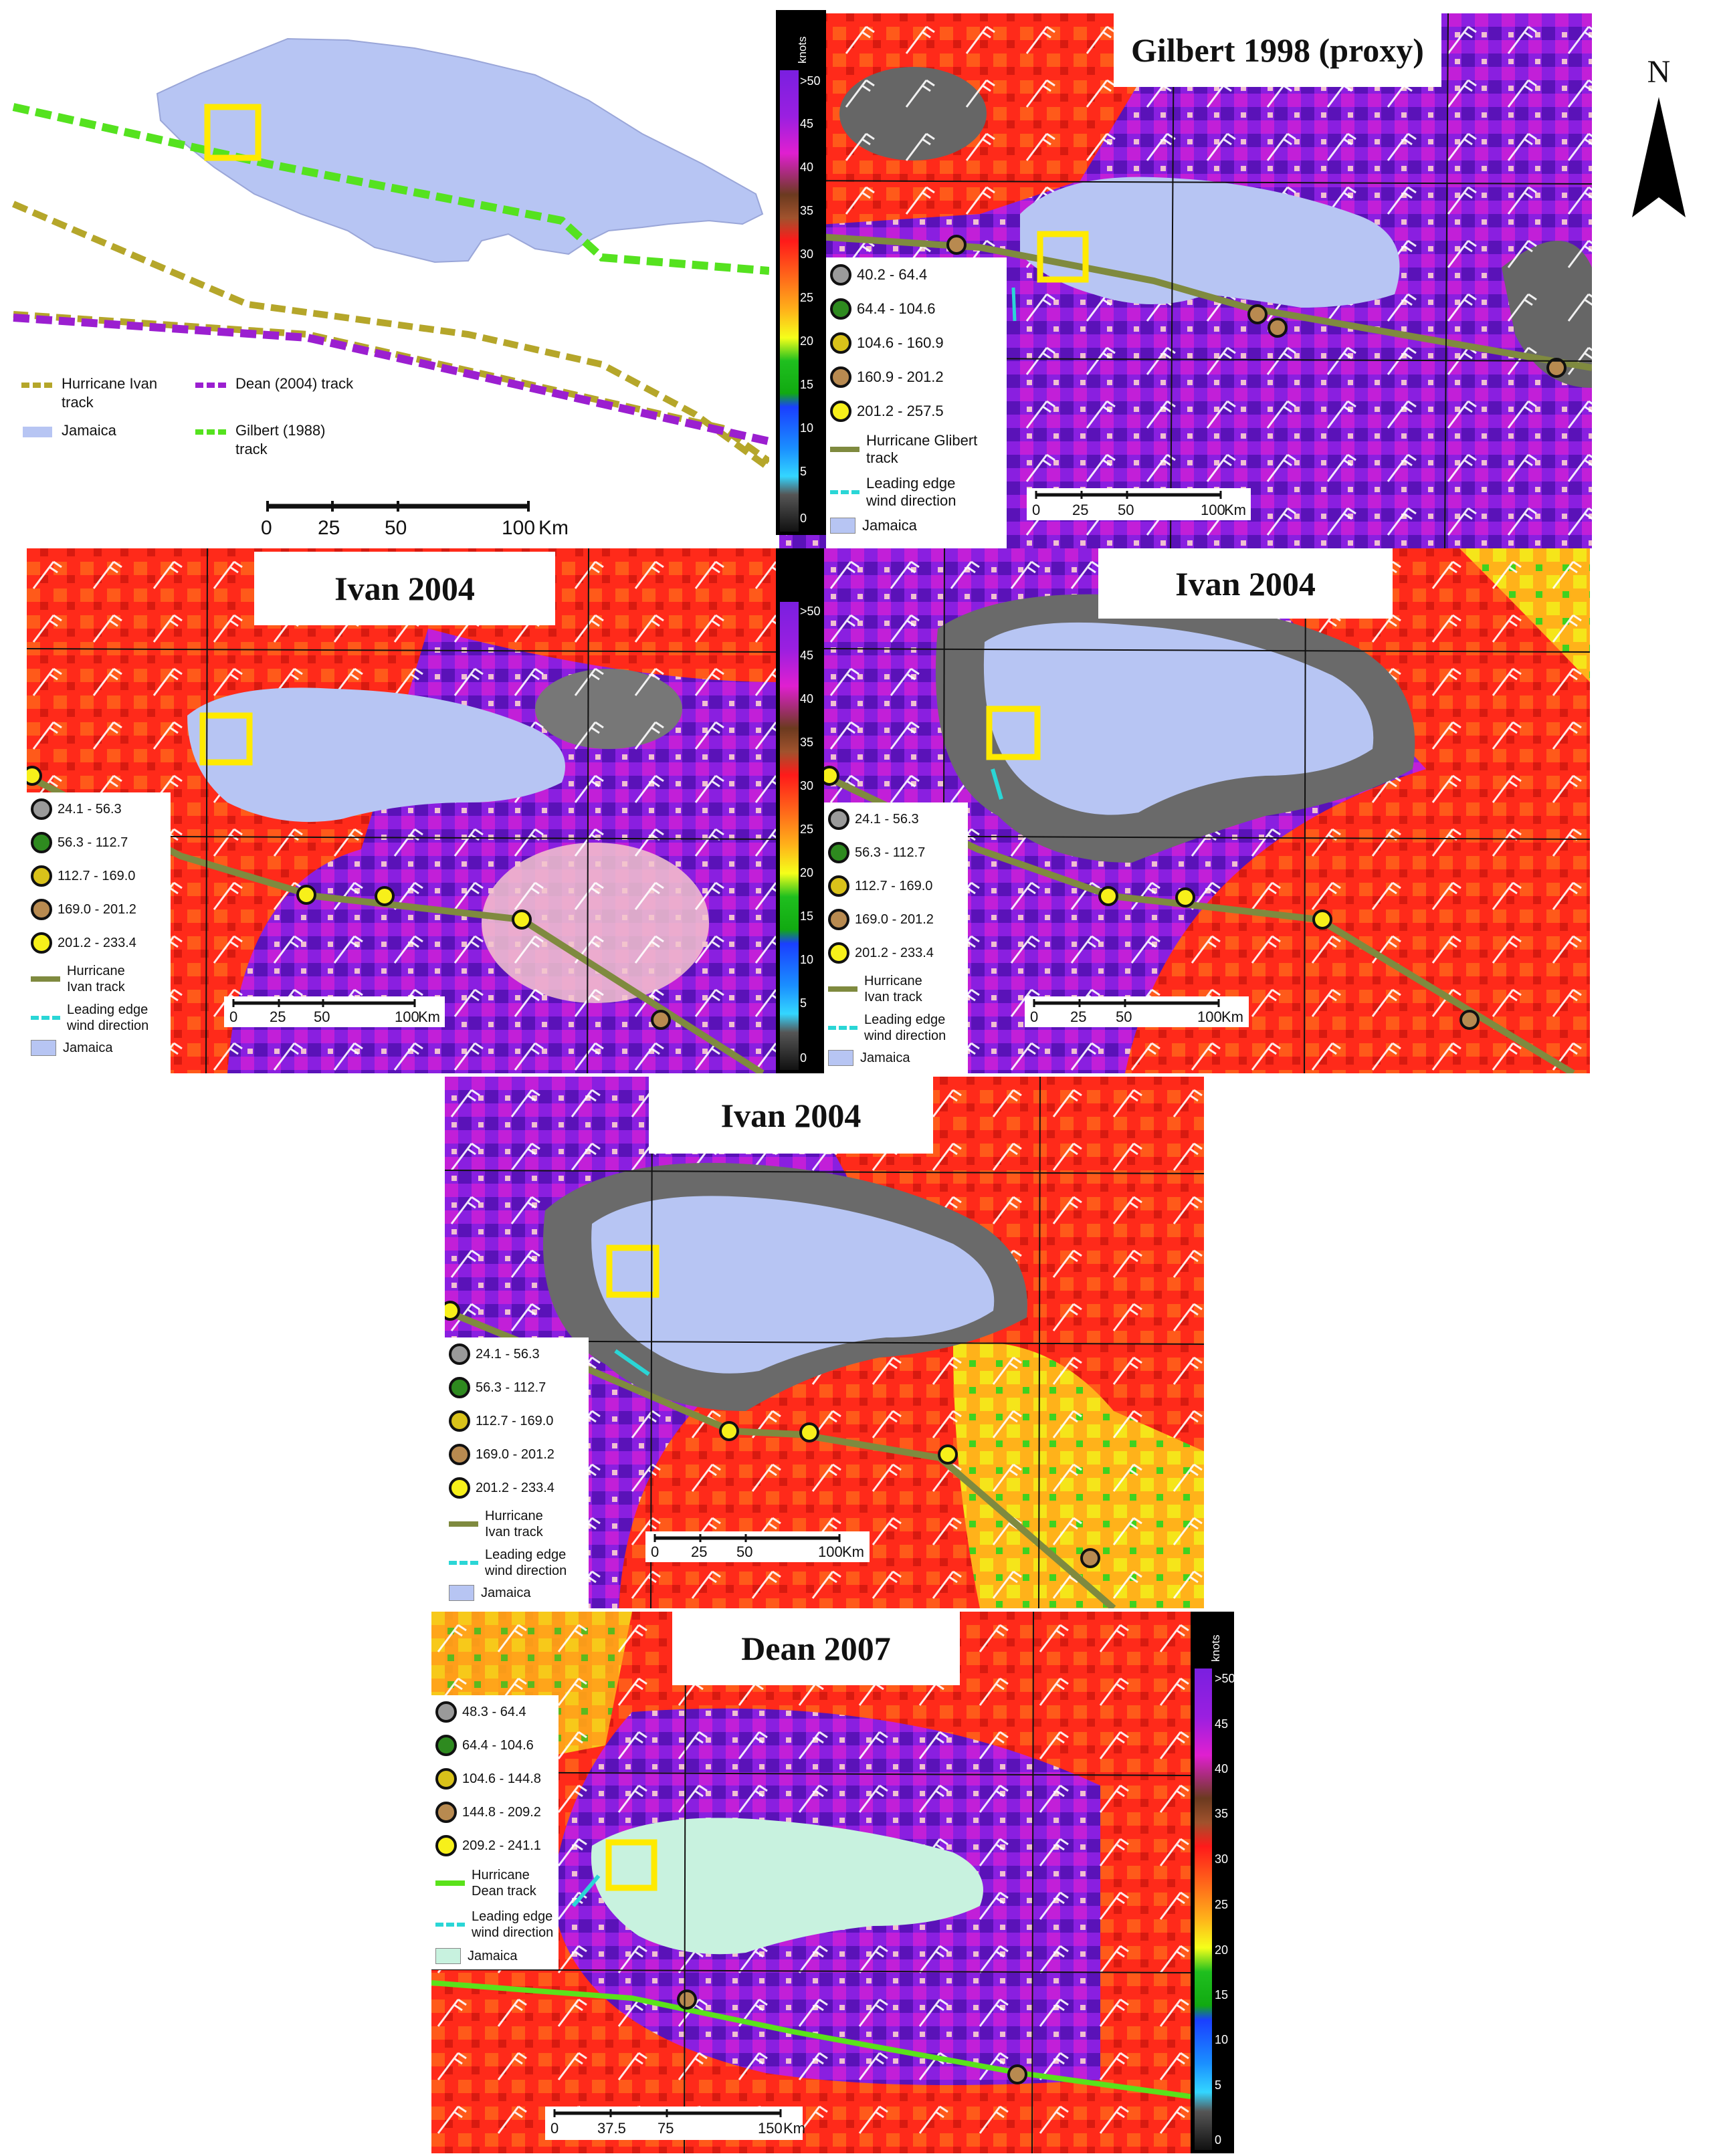  Describe the element at coordinates (807, 298) in the screenshot. I see `colorbar-label: 25` at that location.